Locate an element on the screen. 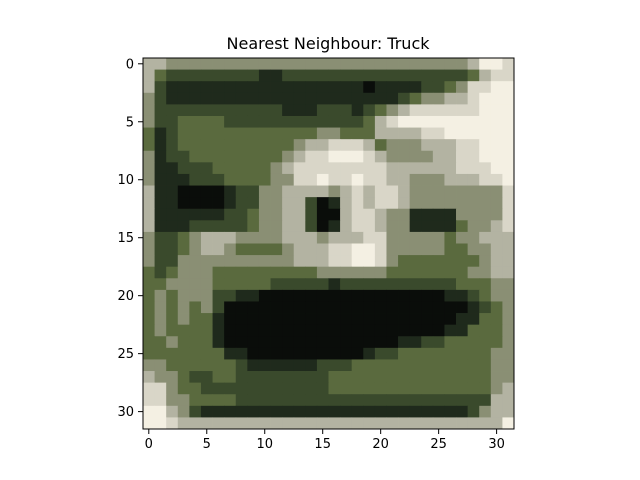 The width and height of the screenshot is (640, 480). x-tick-label: 0 is located at coordinates (149, 444).